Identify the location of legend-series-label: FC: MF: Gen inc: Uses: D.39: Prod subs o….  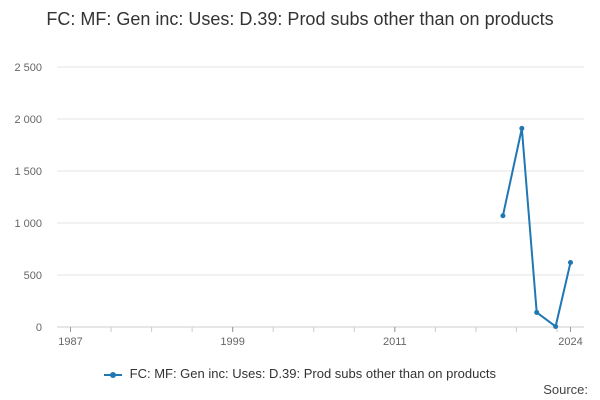
(312, 373).